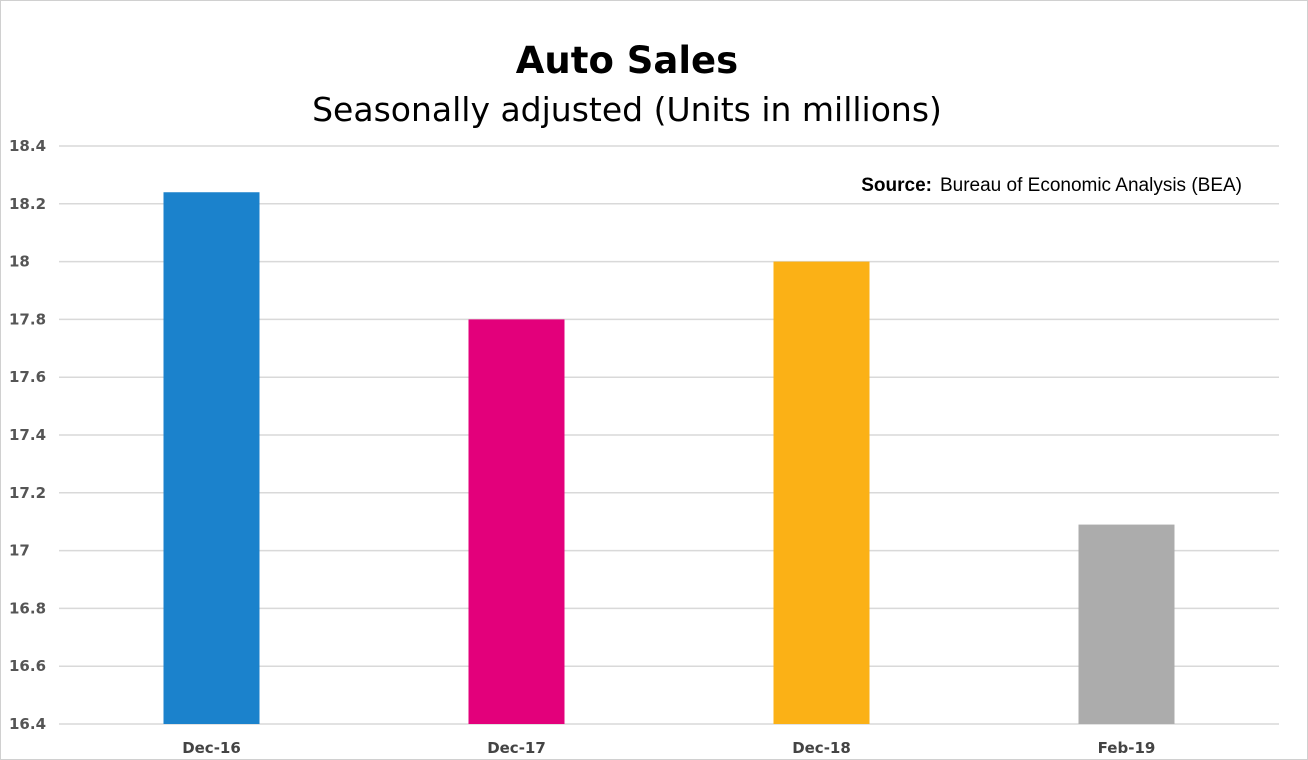 Image resolution: width=1308 pixels, height=760 pixels. What do you see at coordinates (1127, 748) in the screenshot?
I see `x-category-label: Feb-19` at bounding box center [1127, 748].